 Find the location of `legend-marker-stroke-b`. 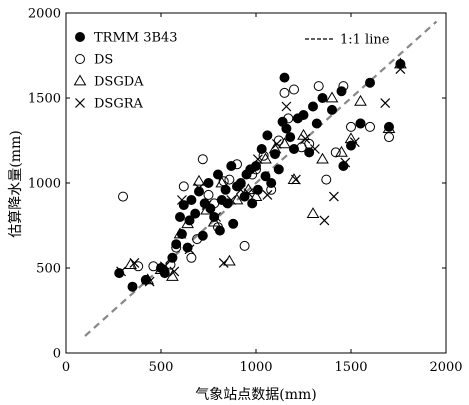

legend-marker-stroke-b is located at coordinates (80, 103).